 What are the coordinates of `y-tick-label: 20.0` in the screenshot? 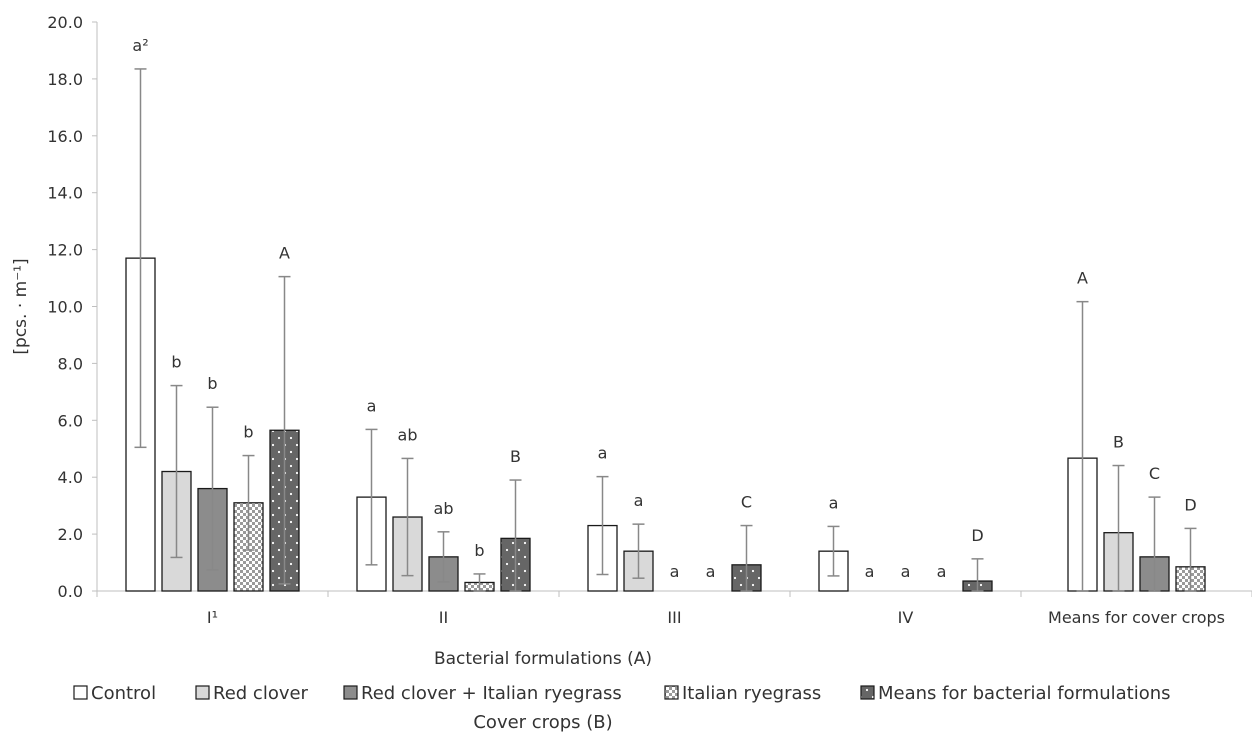 It's located at (65, 22).